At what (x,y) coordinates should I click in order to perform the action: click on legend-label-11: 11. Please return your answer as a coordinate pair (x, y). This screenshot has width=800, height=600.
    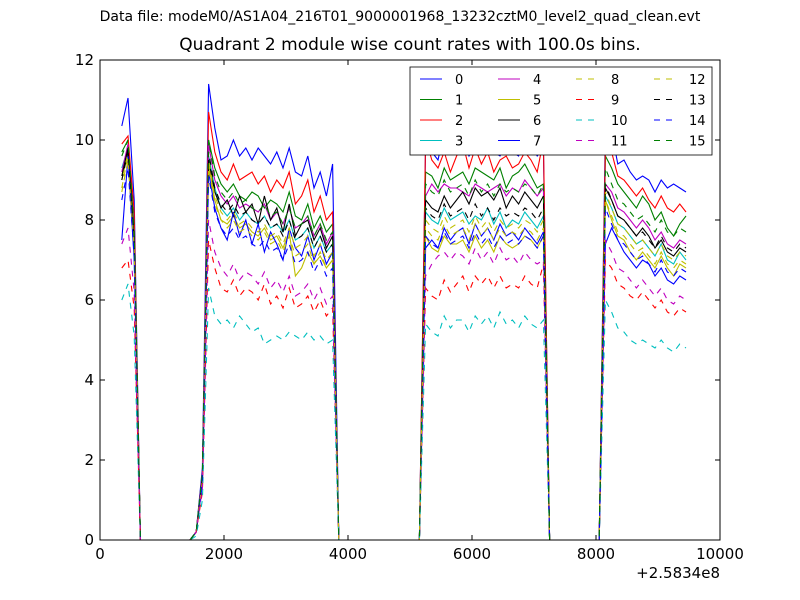
    Looking at the image, I should click on (619, 142).